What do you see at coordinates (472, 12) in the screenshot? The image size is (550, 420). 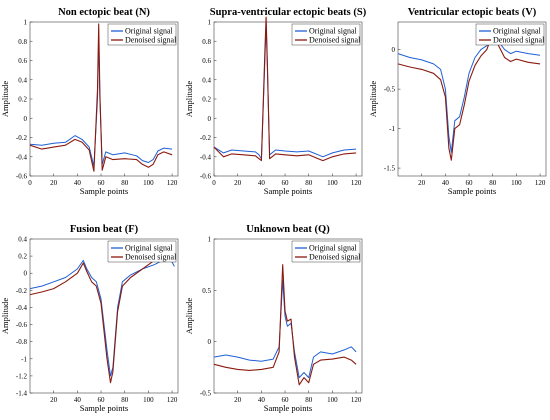 I see `panel-title: Ventricular ectopic beats (V)` at bounding box center [472, 12].